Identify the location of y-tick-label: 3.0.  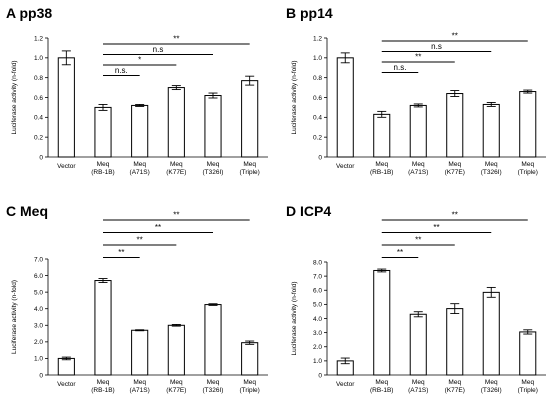
(38, 326).